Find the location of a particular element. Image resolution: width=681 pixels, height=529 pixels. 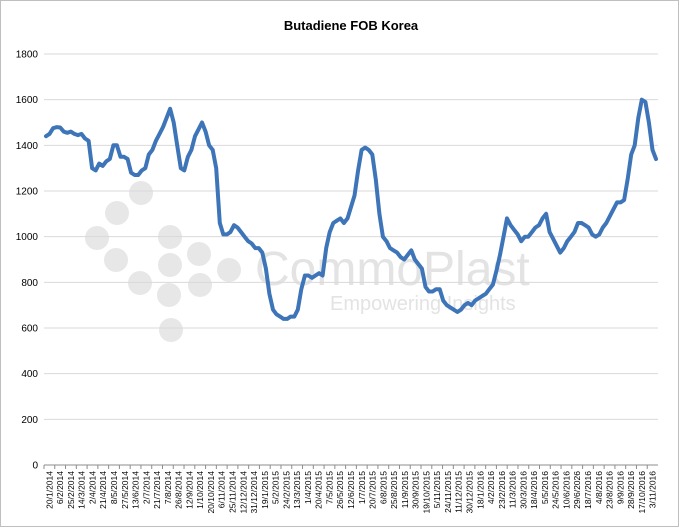

x-tick-label: 12/6/2015 is located at coordinates (351, 490).